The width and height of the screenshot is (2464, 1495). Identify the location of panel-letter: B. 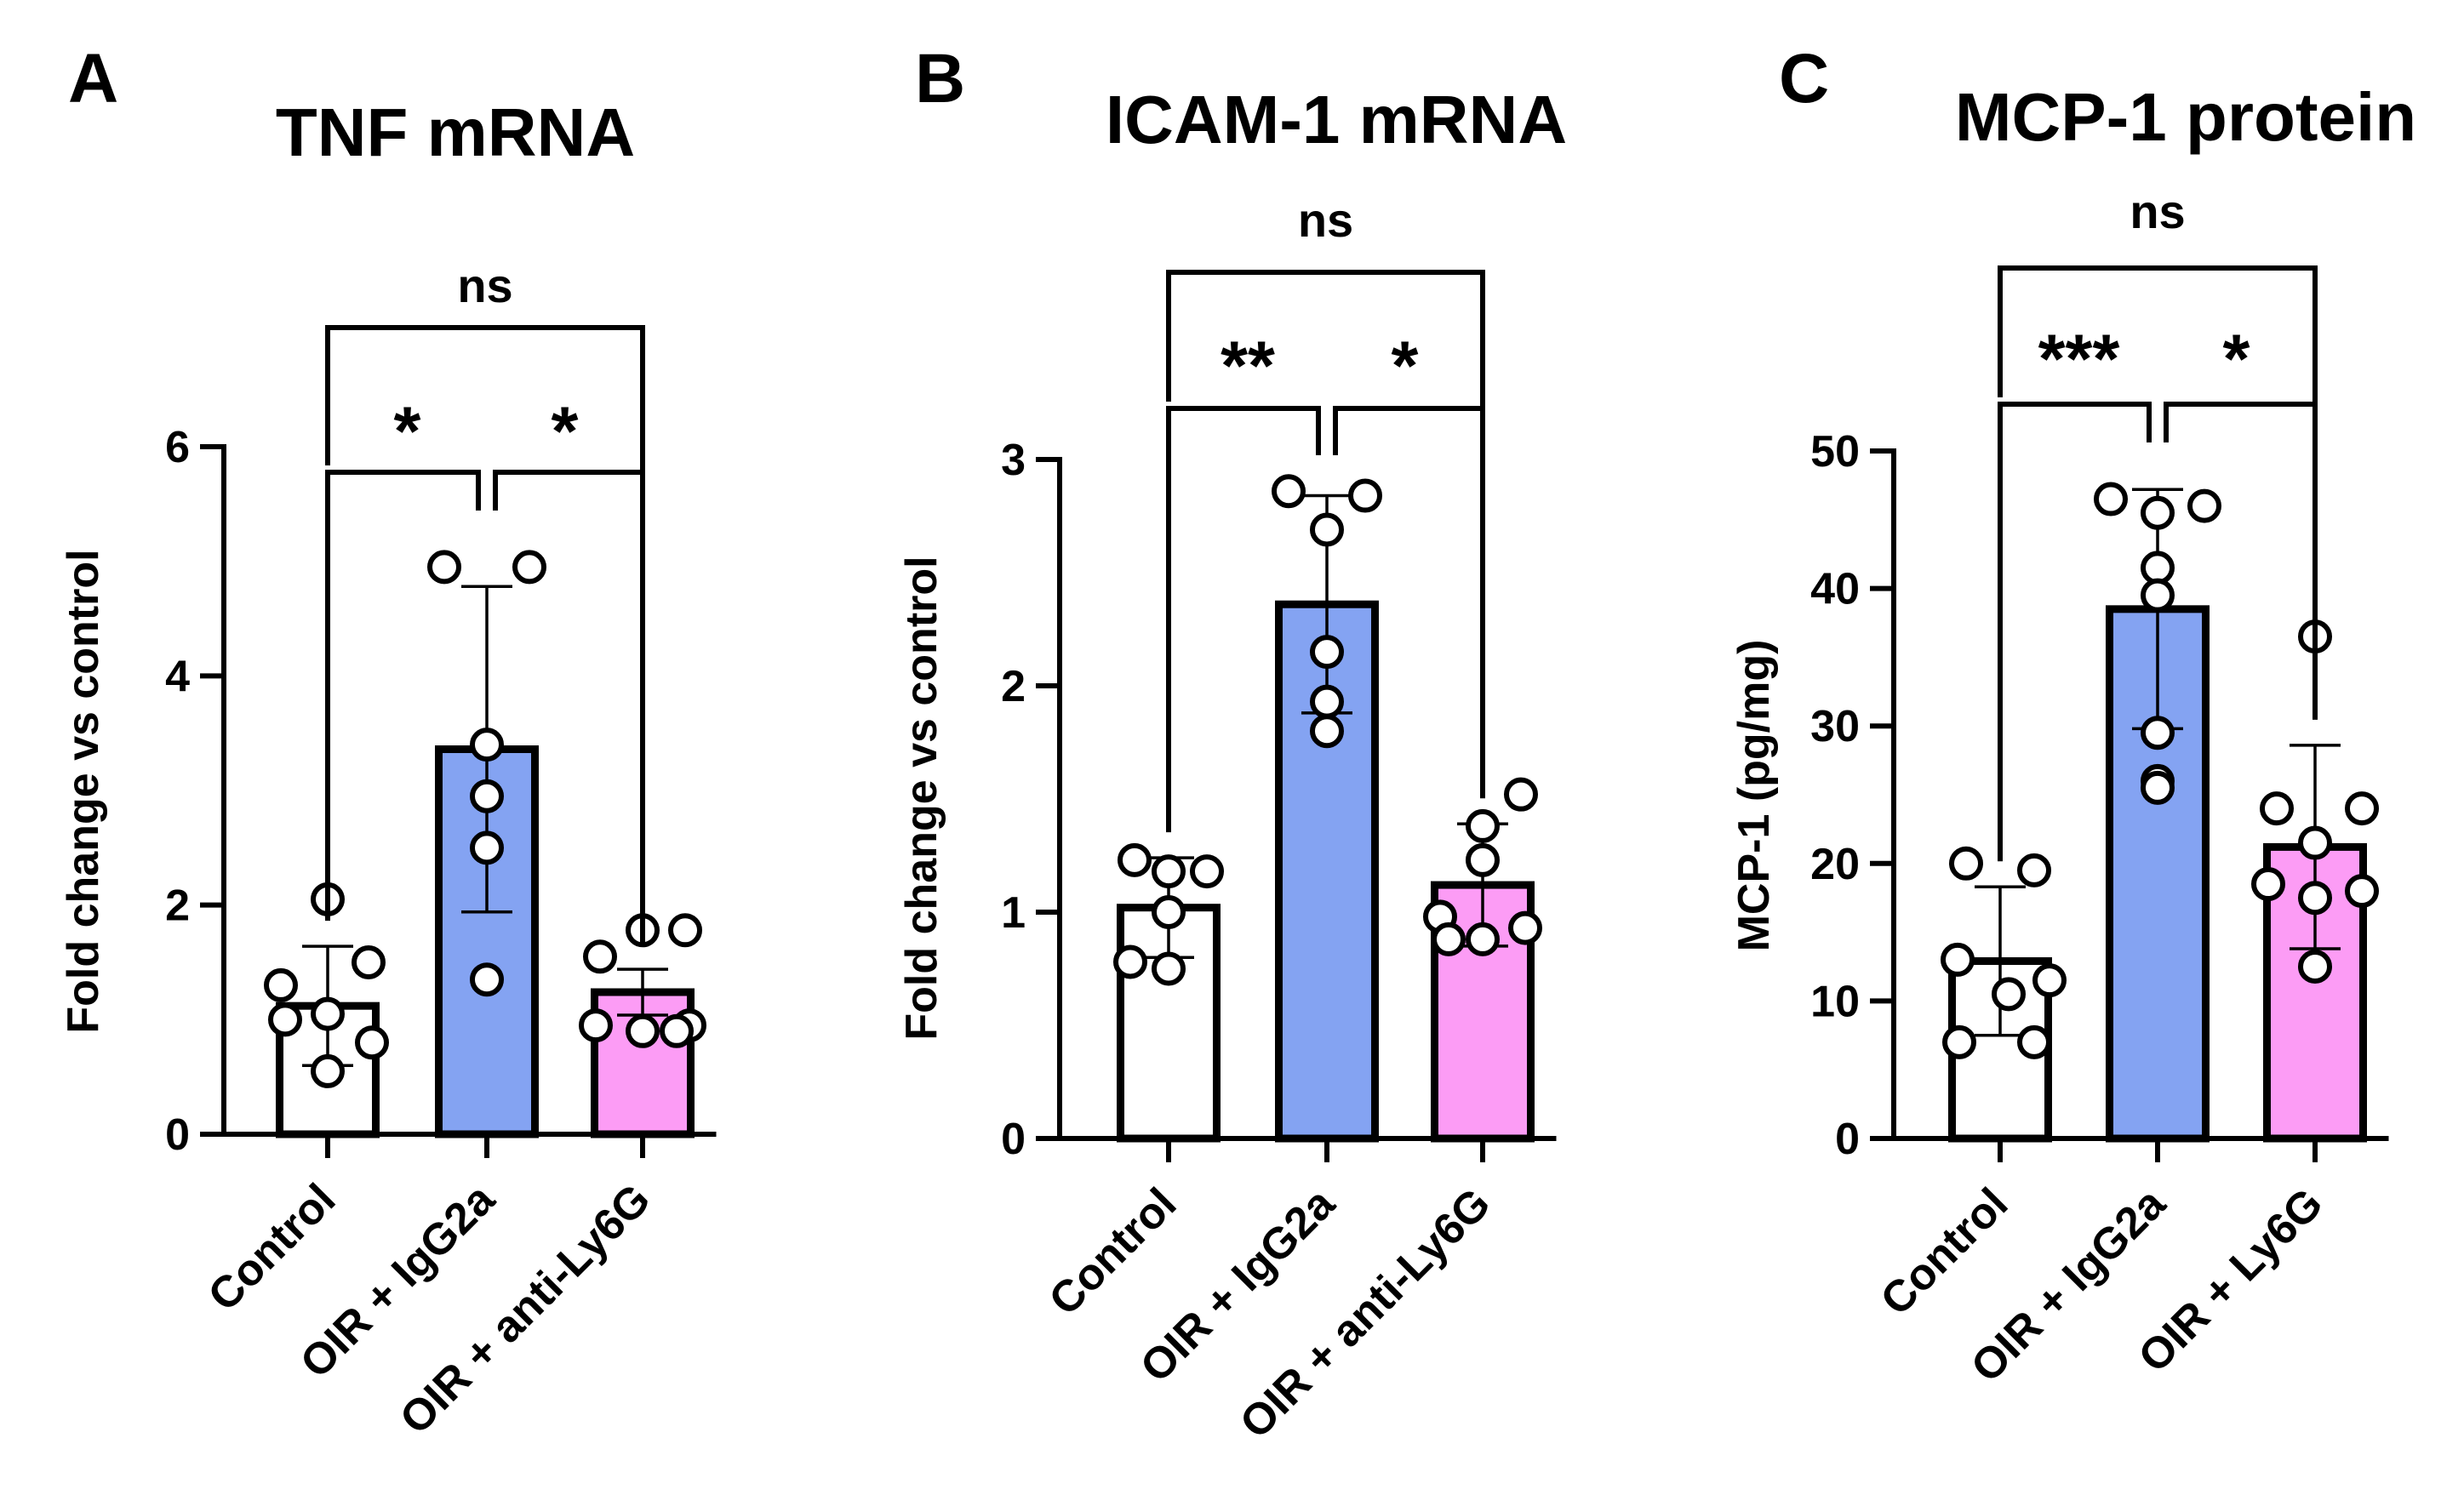
(940, 78).